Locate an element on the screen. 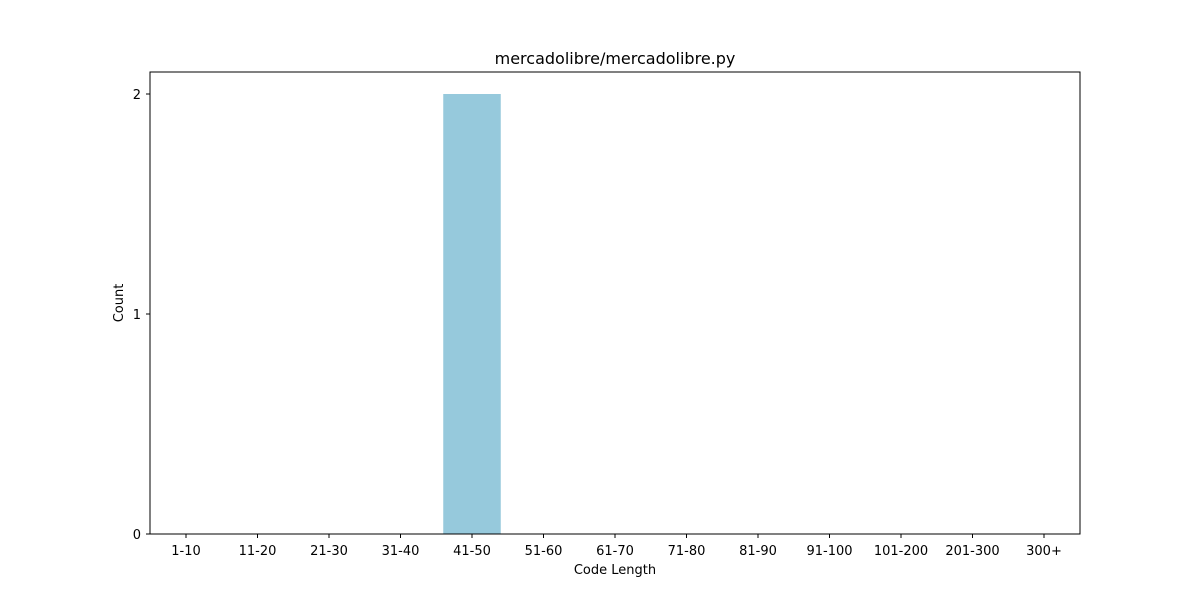 The height and width of the screenshot is (600, 1200). x-tick-label: 41-50 is located at coordinates (472, 551).